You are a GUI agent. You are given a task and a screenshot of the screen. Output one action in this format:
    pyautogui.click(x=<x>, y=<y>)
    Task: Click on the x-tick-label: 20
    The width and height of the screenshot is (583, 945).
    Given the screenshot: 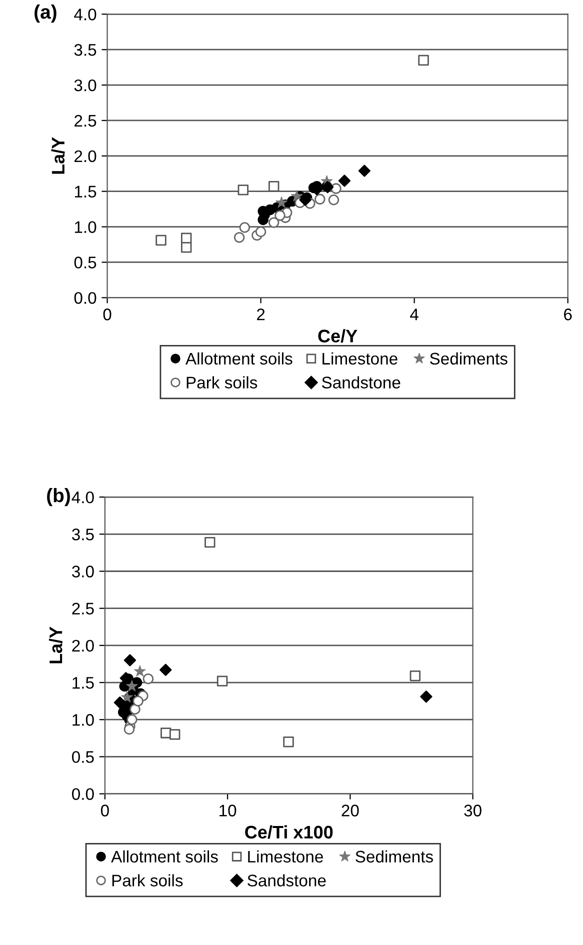 What is the action you would take?
    pyautogui.click(x=350, y=810)
    